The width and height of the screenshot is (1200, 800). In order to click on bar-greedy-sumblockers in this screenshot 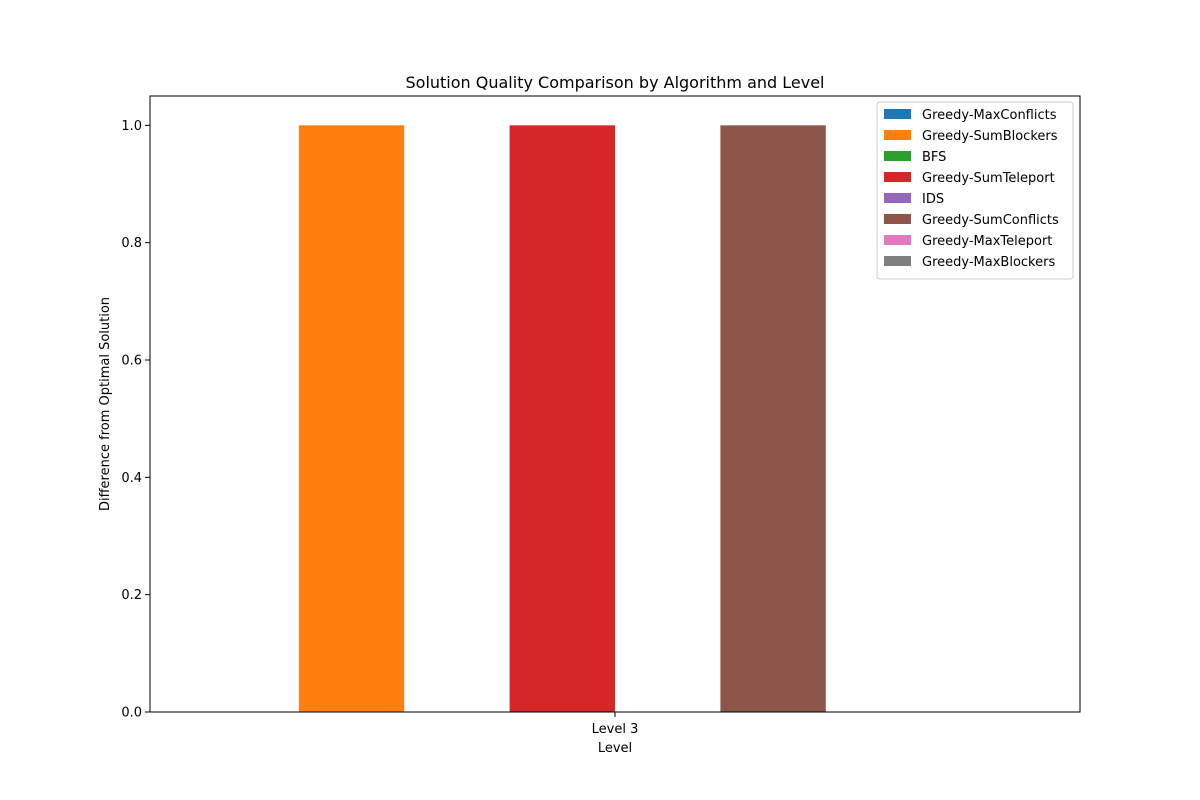, I will do `click(351, 418)`.